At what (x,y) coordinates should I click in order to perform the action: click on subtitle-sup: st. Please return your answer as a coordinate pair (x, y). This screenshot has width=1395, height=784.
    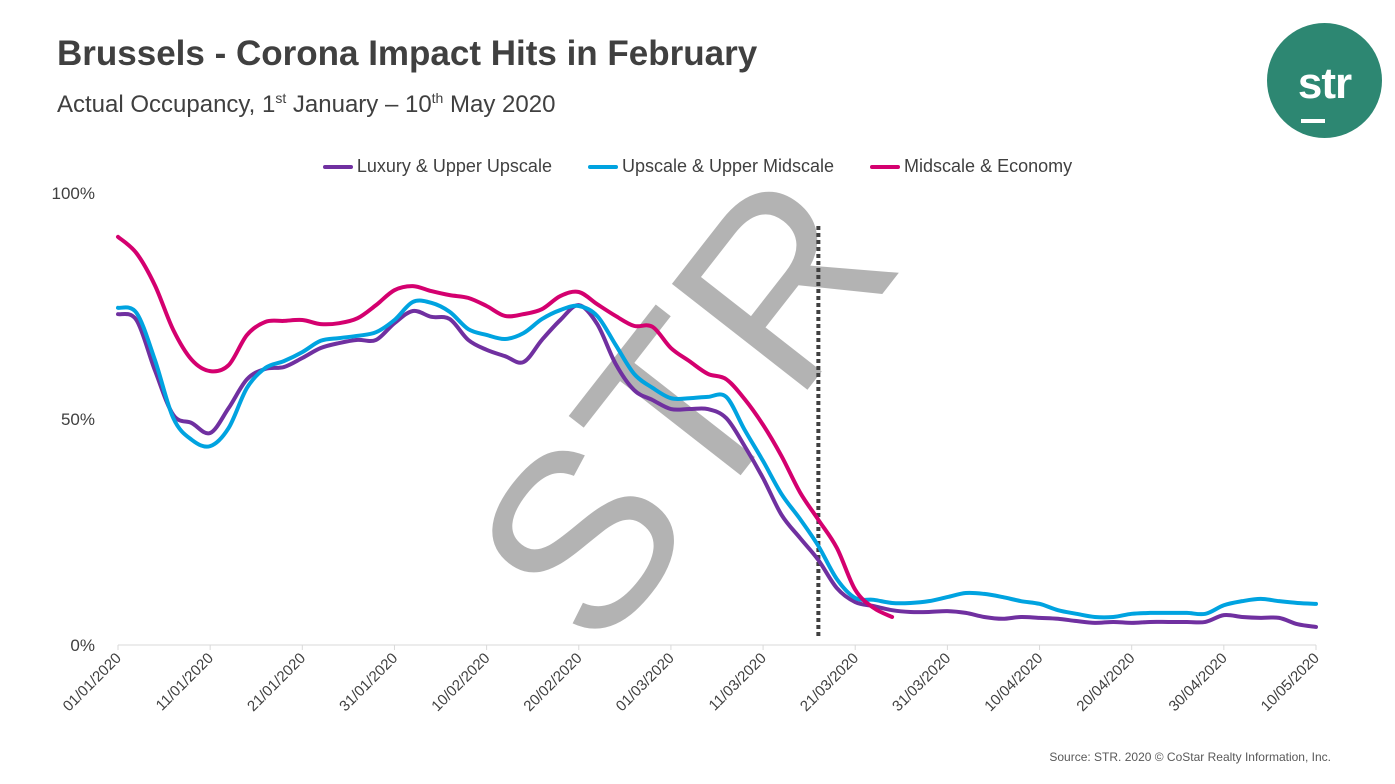
    Looking at the image, I should click on (281, 98).